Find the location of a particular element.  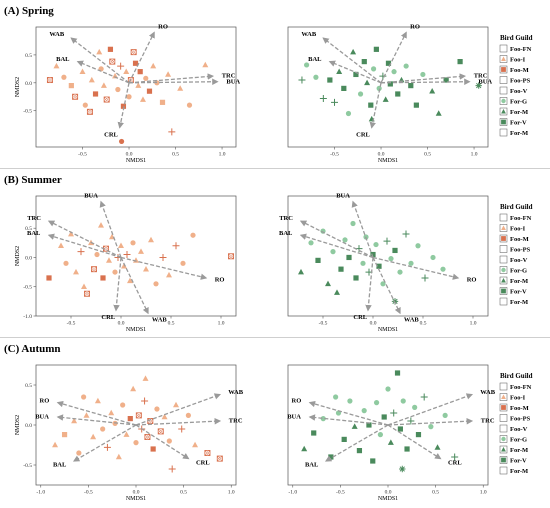

legend-label: Foo-I is located at coordinates (518, 229).